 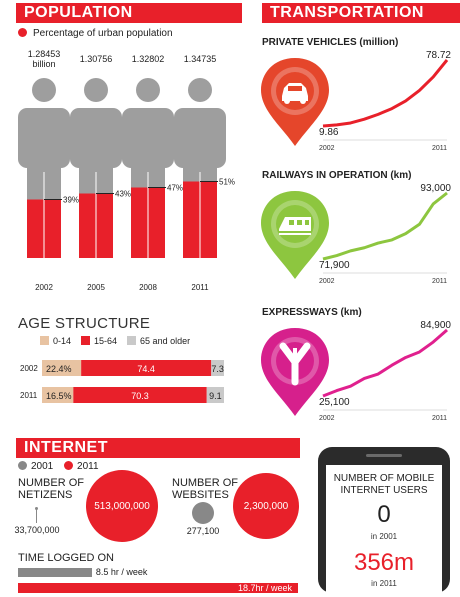 What do you see at coordinates (84, 323) in the screenshot?
I see `age-structure-title: AGE STRUCTURE` at bounding box center [84, 323].